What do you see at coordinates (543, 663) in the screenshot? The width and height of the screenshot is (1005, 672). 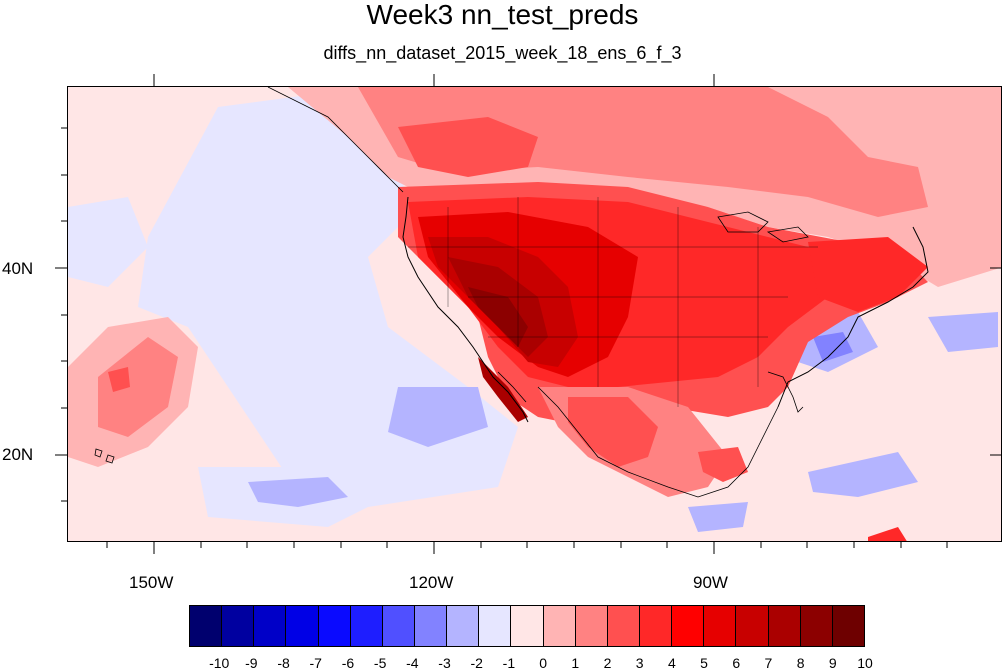 I see `colorbar-label: 0` at bounding box center [543, 663].